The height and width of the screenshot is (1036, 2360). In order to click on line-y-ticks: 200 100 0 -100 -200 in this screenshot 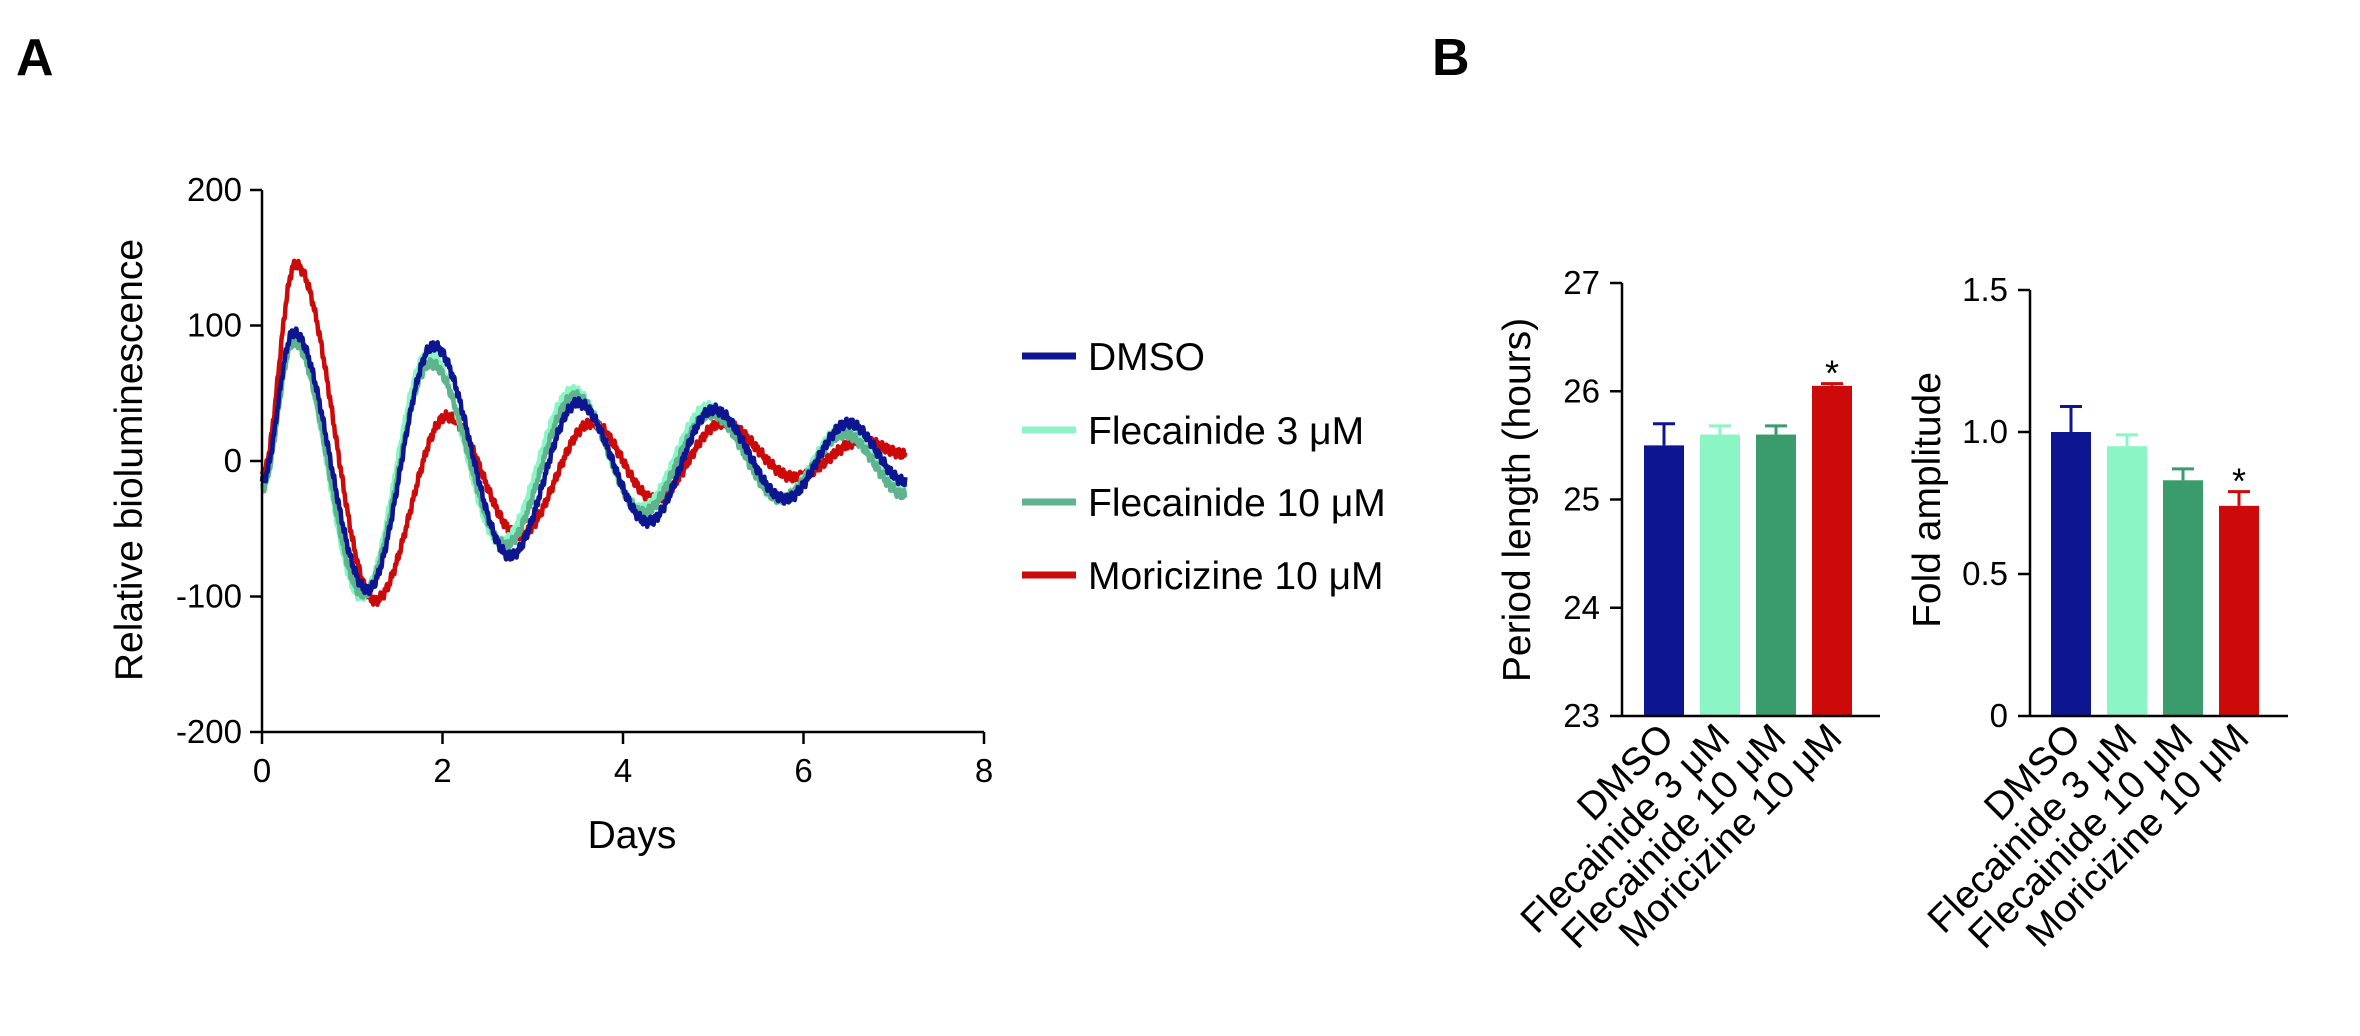, I will do `click(219, 460)`.